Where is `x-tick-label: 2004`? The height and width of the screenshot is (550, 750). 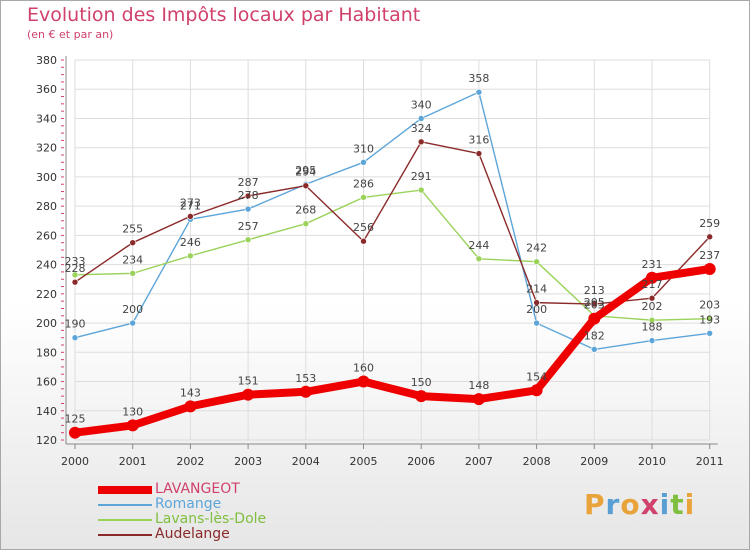 x-tick-label: 2004 is located at coordinates (306, 461).